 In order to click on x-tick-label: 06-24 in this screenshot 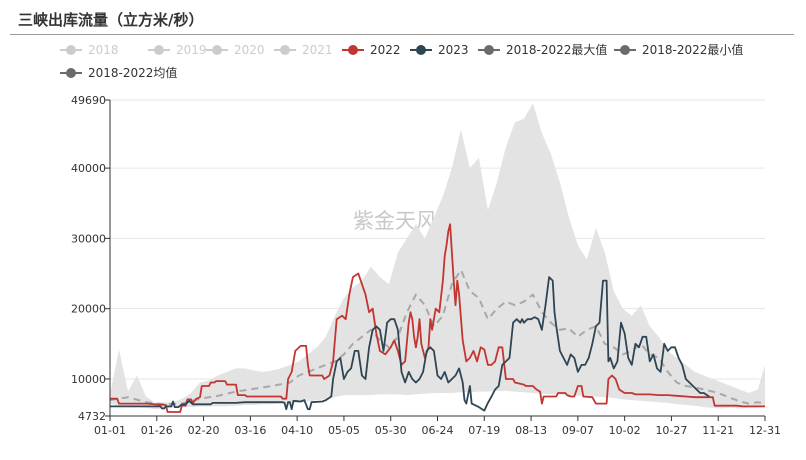, I will do `click(438, 430)`.